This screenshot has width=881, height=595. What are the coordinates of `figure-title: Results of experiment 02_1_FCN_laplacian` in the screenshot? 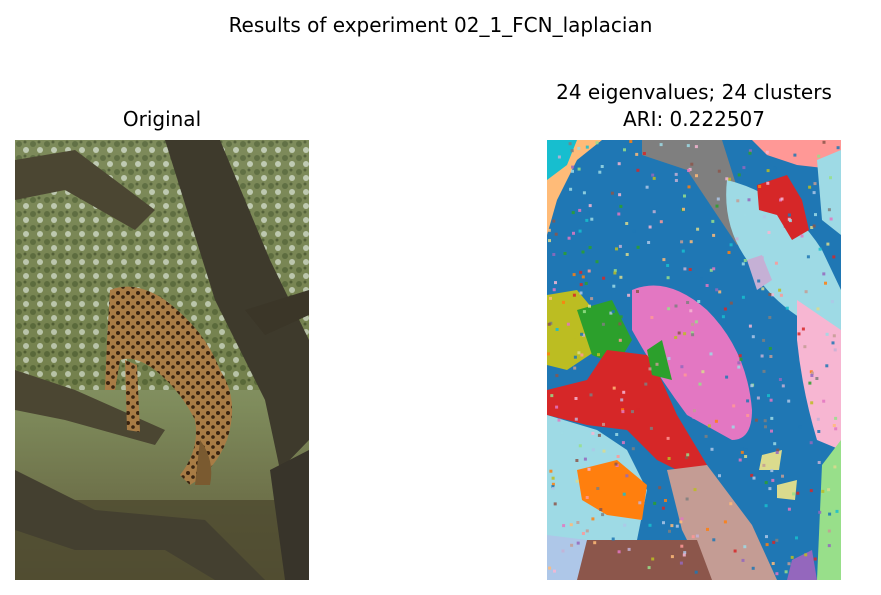 It's located at (440, 25).